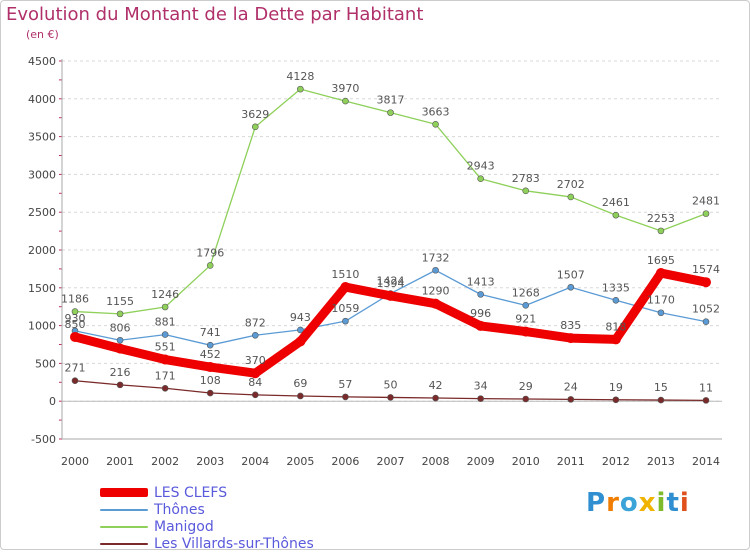 This screenshot has height=552, width=750. Describe the element at coordinates (525, 319) in the screenshot. I see `data-label: 921` at that location.